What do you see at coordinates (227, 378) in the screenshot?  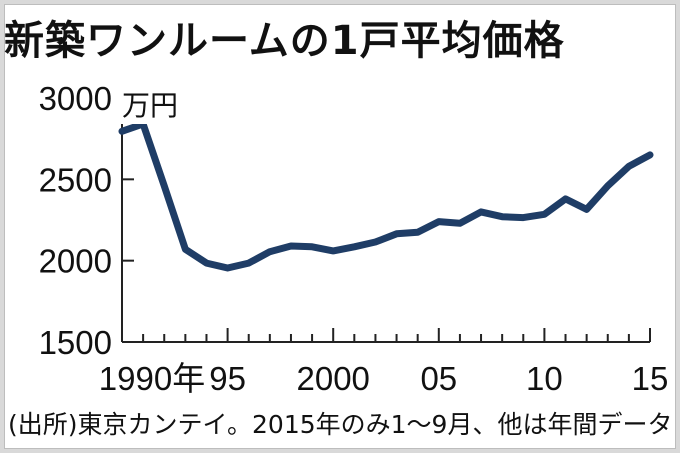 I see `x-tick-label: 95` at bounding box center [227, 378].